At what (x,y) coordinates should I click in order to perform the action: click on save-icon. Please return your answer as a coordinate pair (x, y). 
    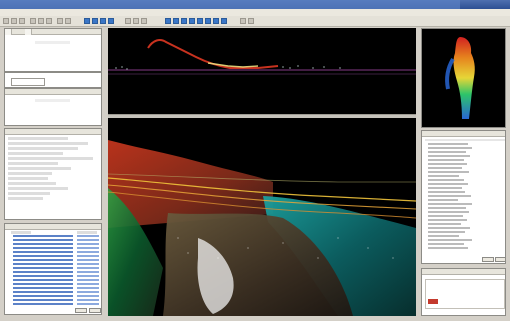
    Looking at the image, I should click on (22, 21).